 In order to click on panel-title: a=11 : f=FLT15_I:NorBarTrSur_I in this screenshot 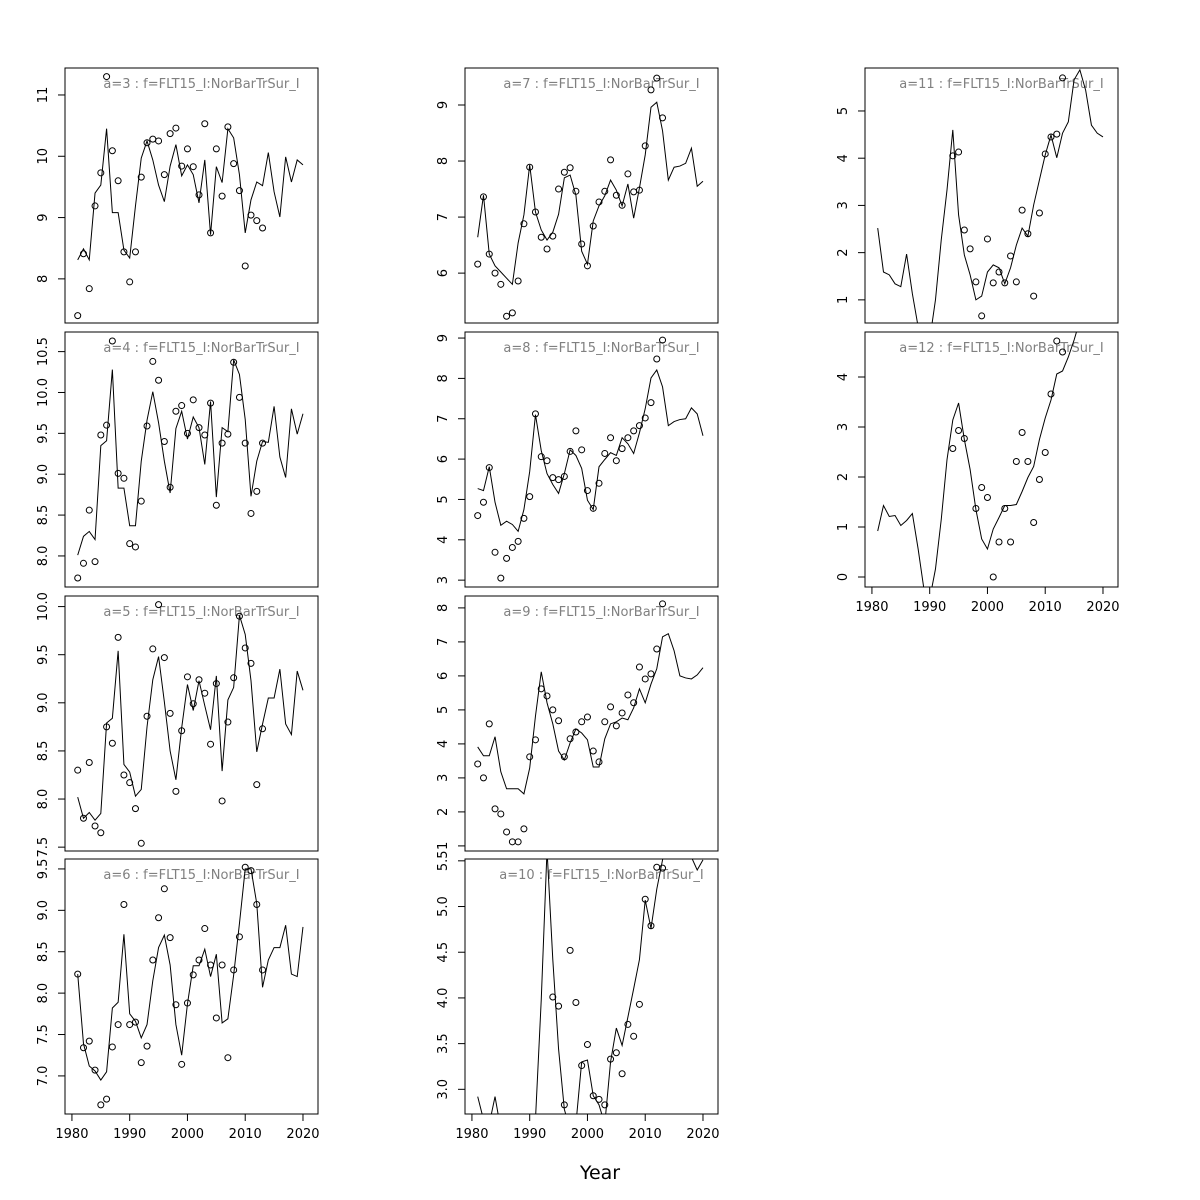, I will do `click(1001, 84)`.